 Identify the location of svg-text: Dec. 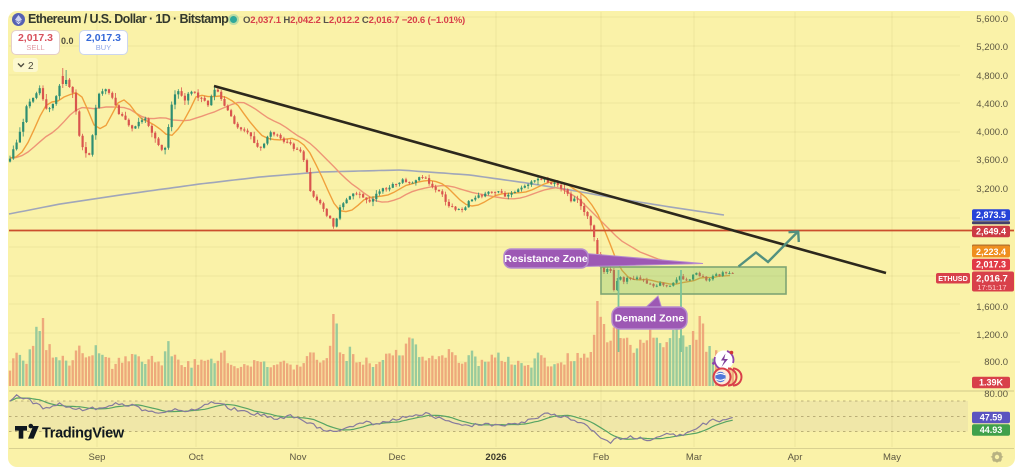
(397, 457).